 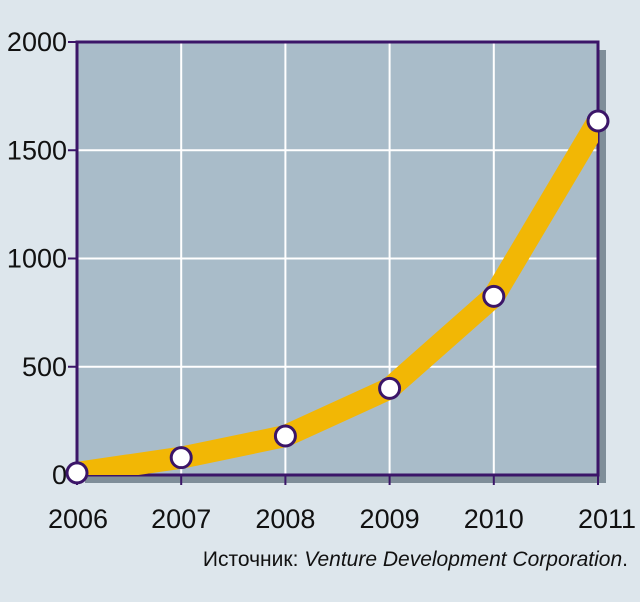 I want to click on source-suffix: ., so click(x=625, y=559).